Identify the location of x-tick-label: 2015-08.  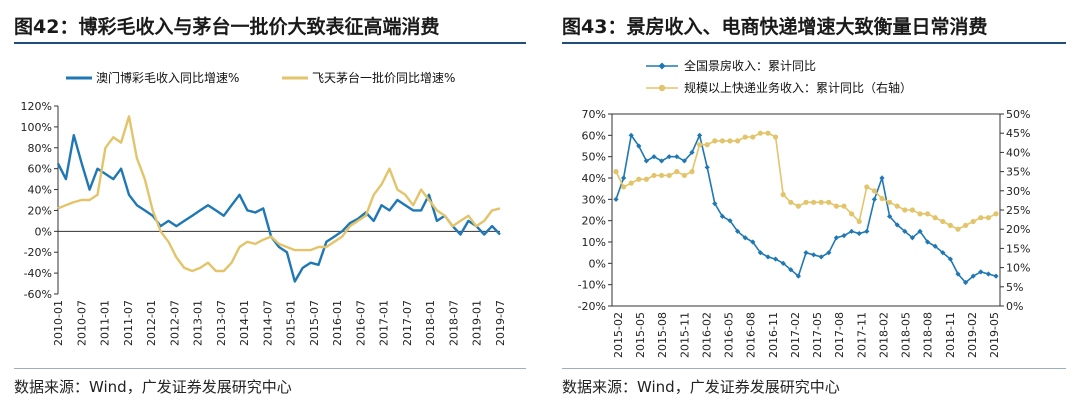
(662, 335).